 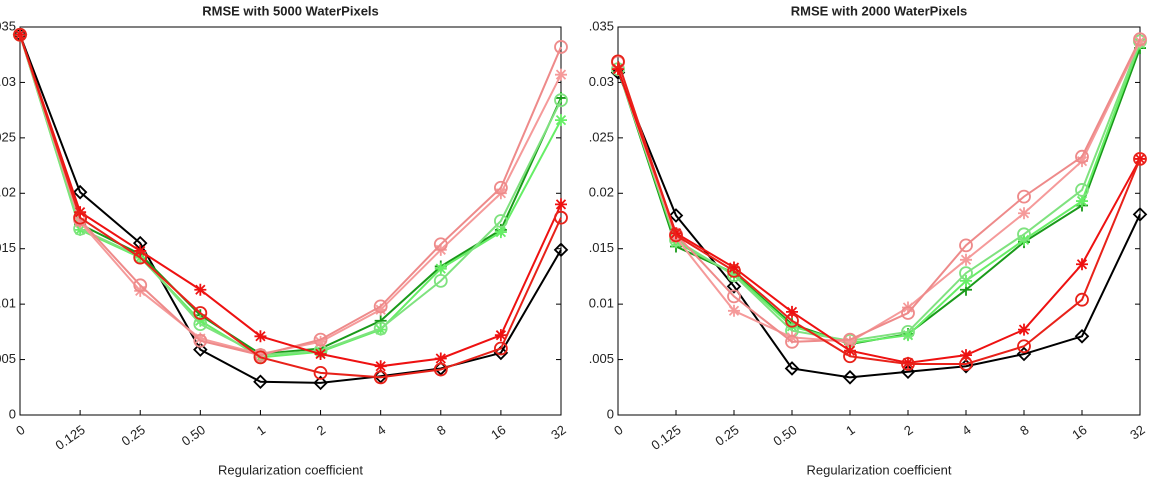 What do you see at coordinates (8, 136) in the screenshot?
I see `y-tick-label: .025` at bounding box center [8, 136].